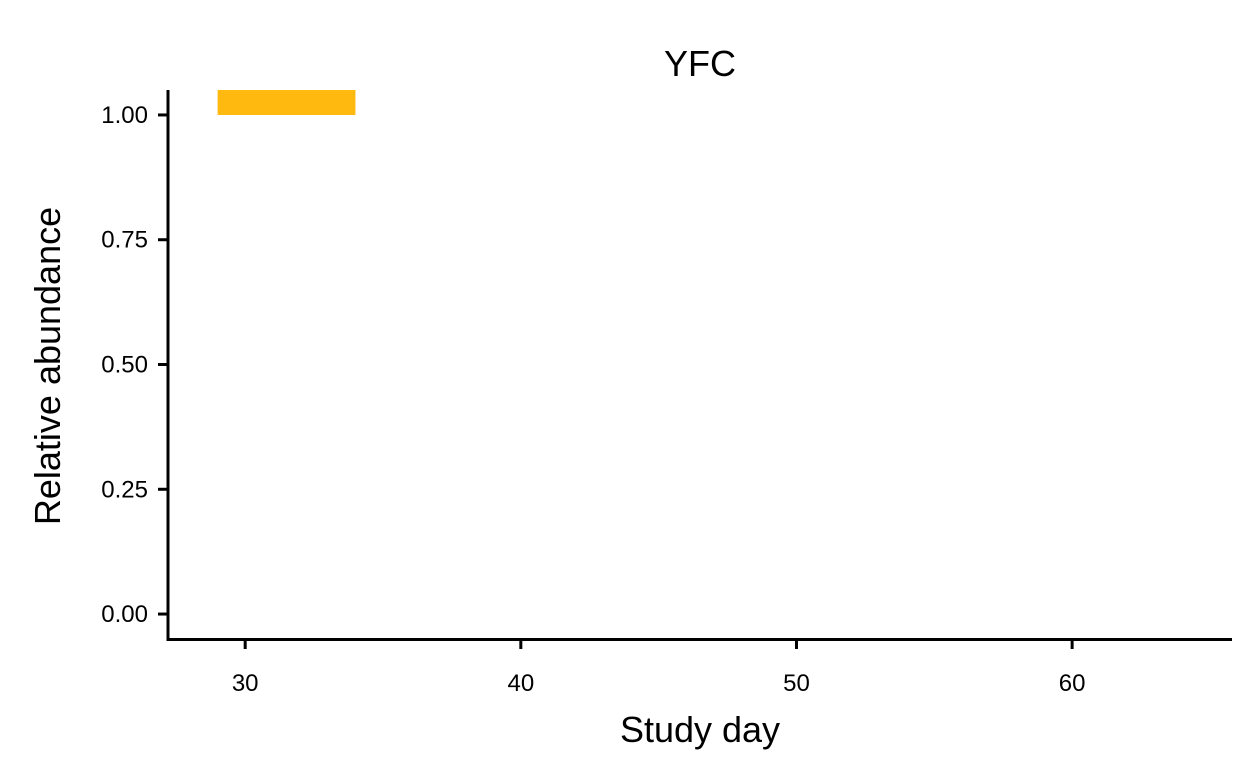 Image resolution: width=1260 pixels, height=779 pixels. I want to click on y-axis-ticks: 0.00 0.25 0.50 0.75 1.00, so click(134, 365).